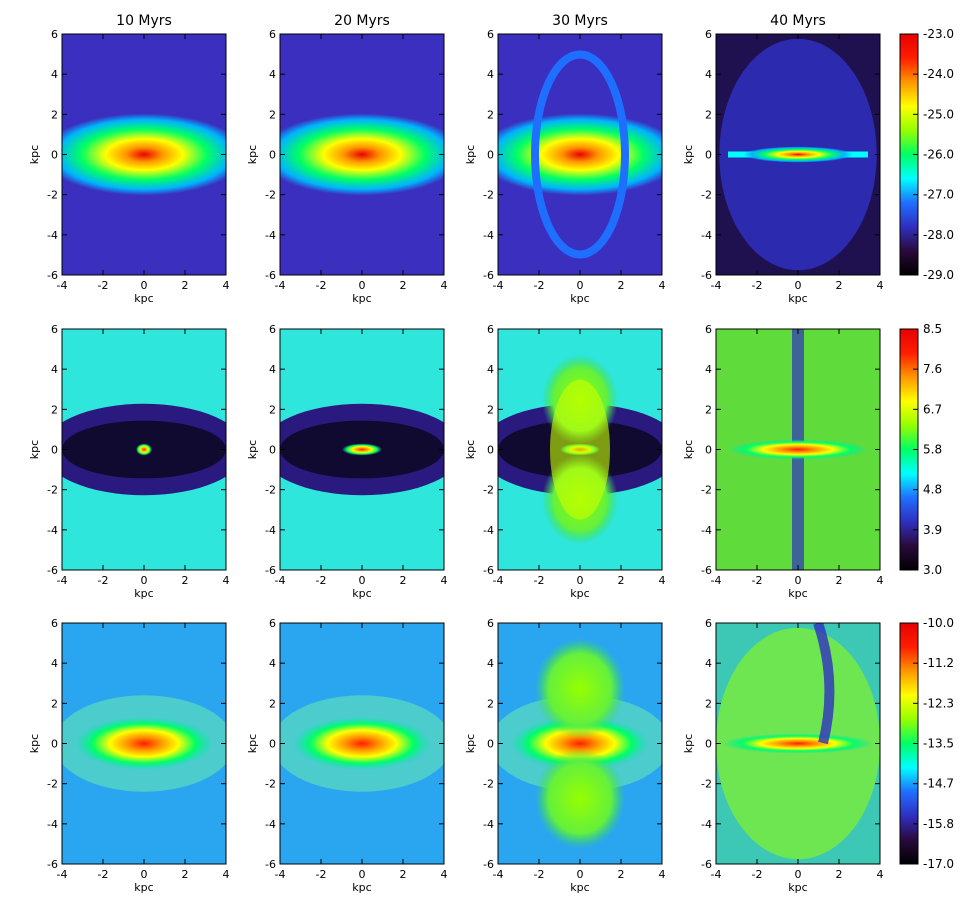  Describe the element at coordinates (938, 114) in the screenshot. I see `colorbar-tick-label: -25.0` at that location.